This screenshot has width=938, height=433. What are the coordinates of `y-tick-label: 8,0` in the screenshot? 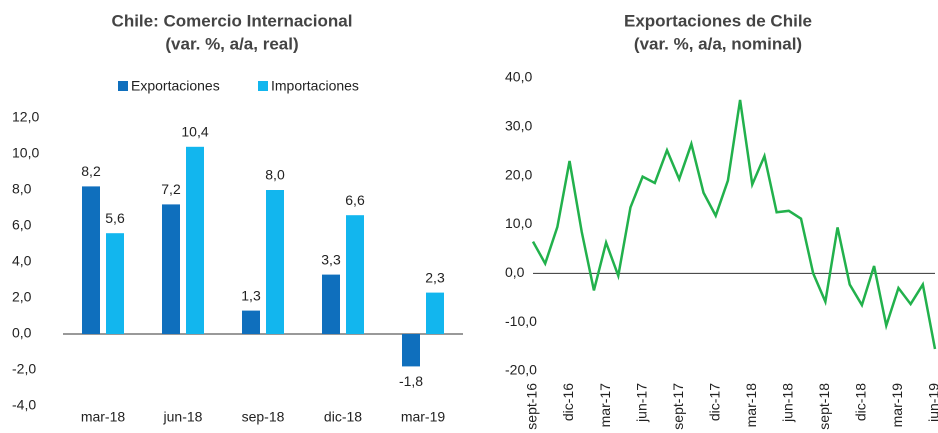 It's located at (22, 189).